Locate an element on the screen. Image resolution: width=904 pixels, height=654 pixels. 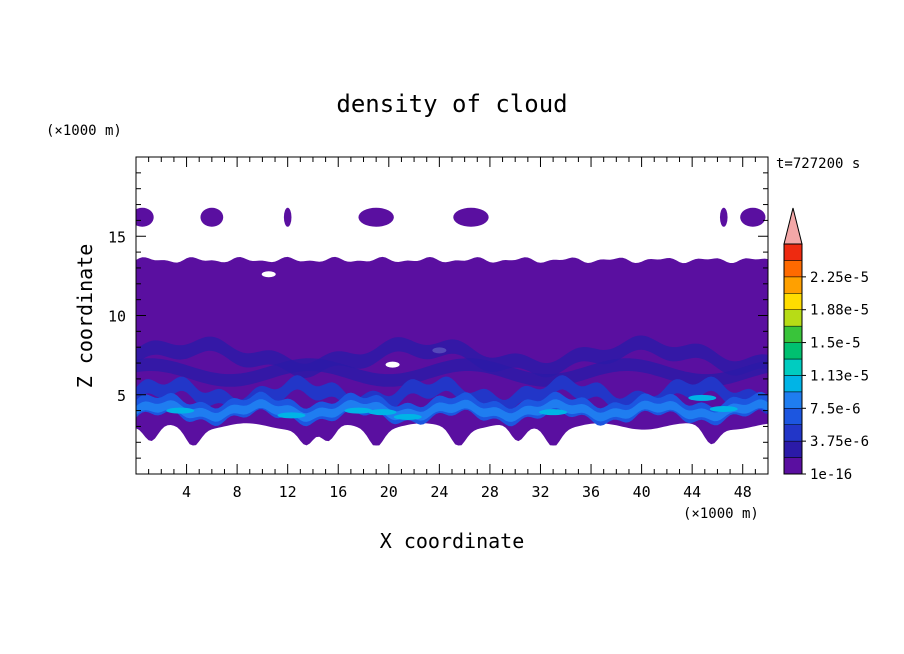
cloud-band-core is located at coordinates (452, 410).